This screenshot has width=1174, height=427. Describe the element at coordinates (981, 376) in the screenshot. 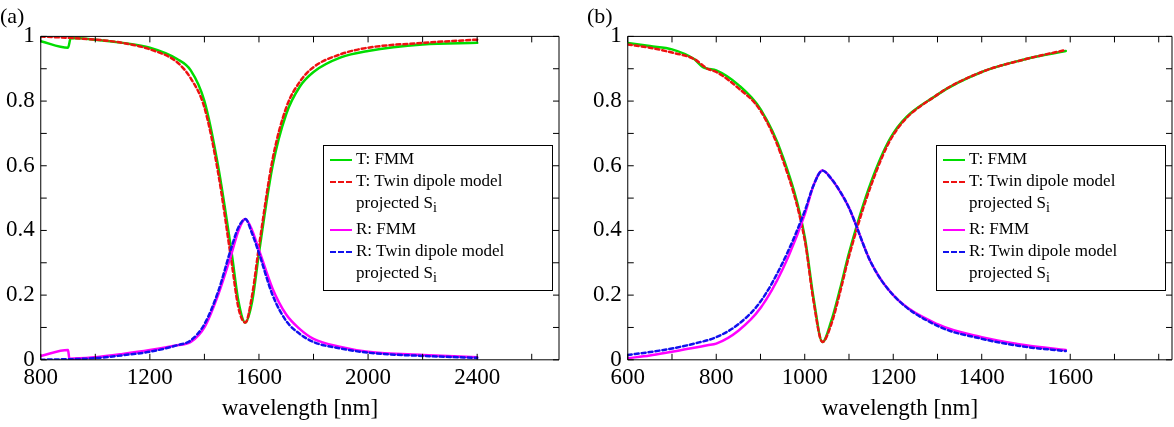

I see `x-tick-label: 1400` at that location.